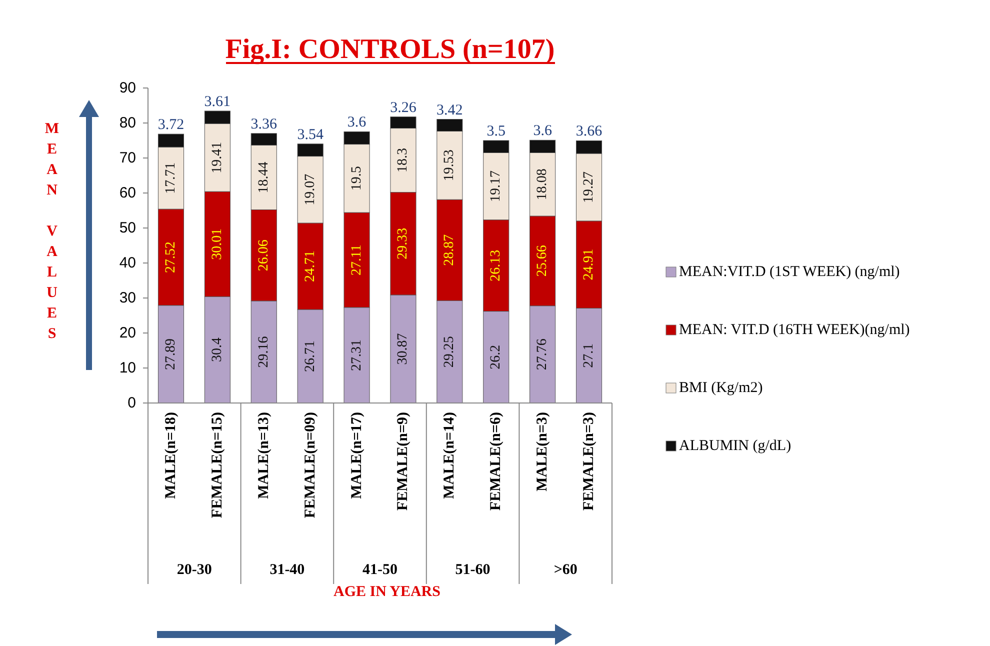  I want to click on y-tick-label: 70, so click(127, 158).